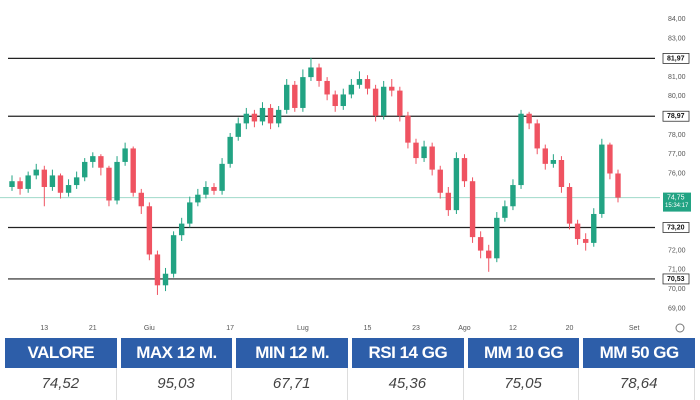  I want to click on table-column: MAX 12 M. 95,03, so click(176, 369).